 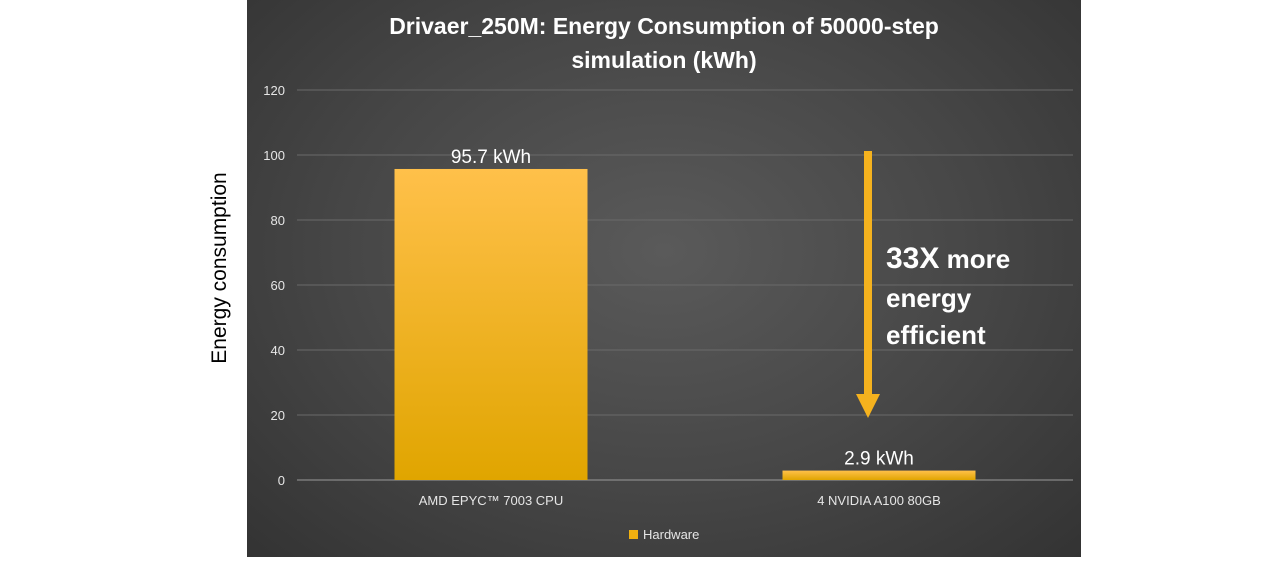 What do you see at coordinates (278, 350) in the screenshot?
I see `y-tick-label: 40` at bounding box center [278, 350].